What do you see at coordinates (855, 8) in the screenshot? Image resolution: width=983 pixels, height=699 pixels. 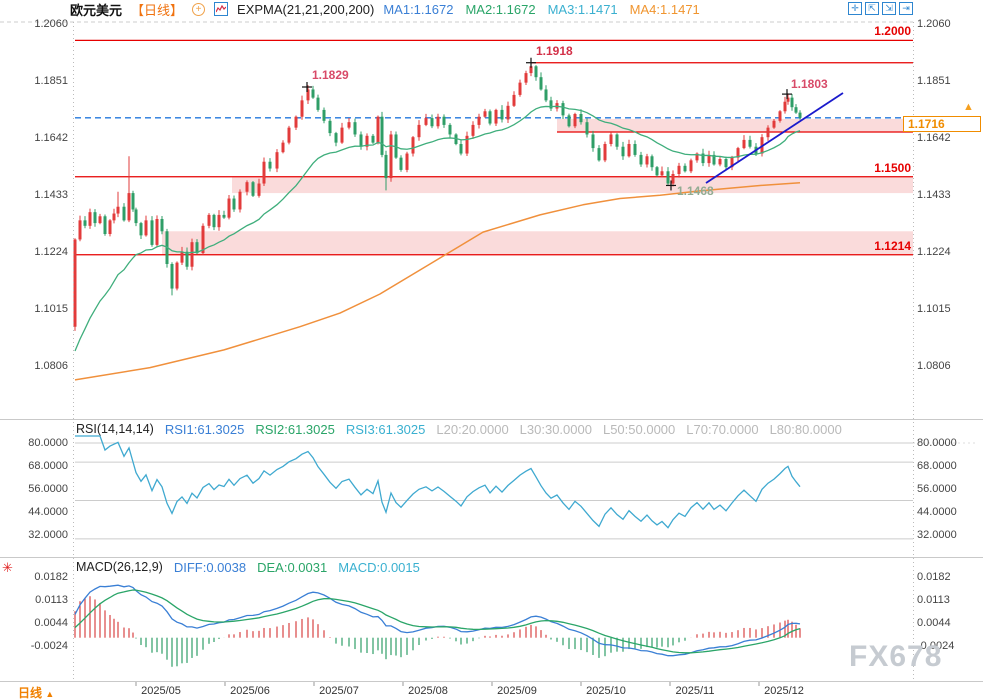 I see `pan-tool-icon: ✛` at bounding box center [855, 8].